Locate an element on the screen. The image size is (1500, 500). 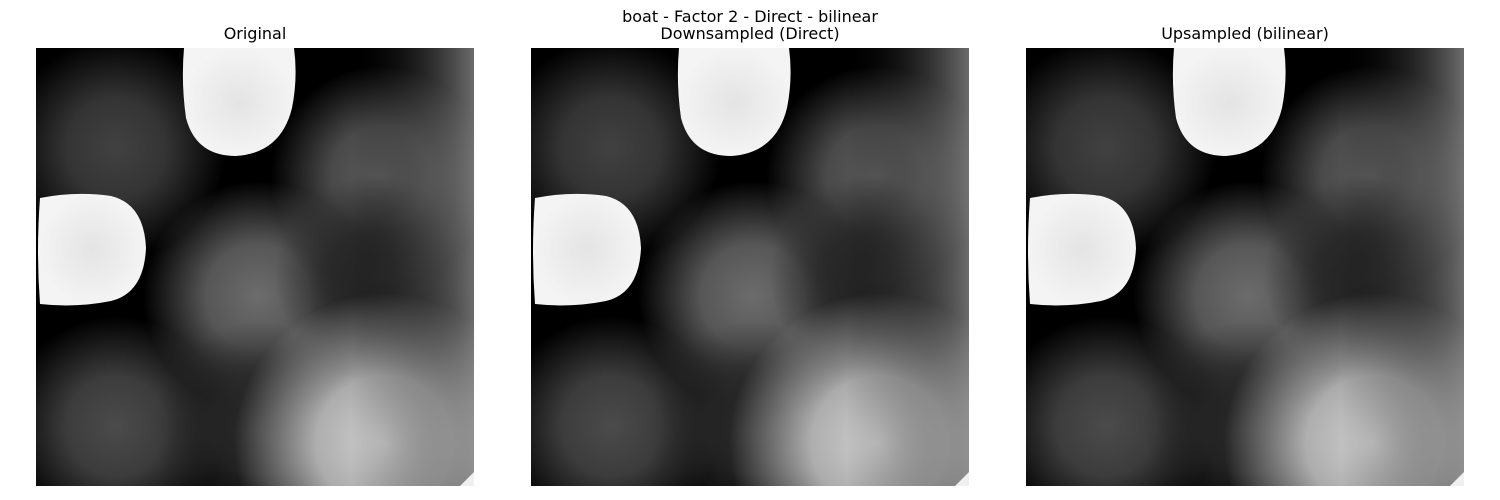
panel-title-downsampled: Downsampled (Direct) is located at coordinates (750, 33).